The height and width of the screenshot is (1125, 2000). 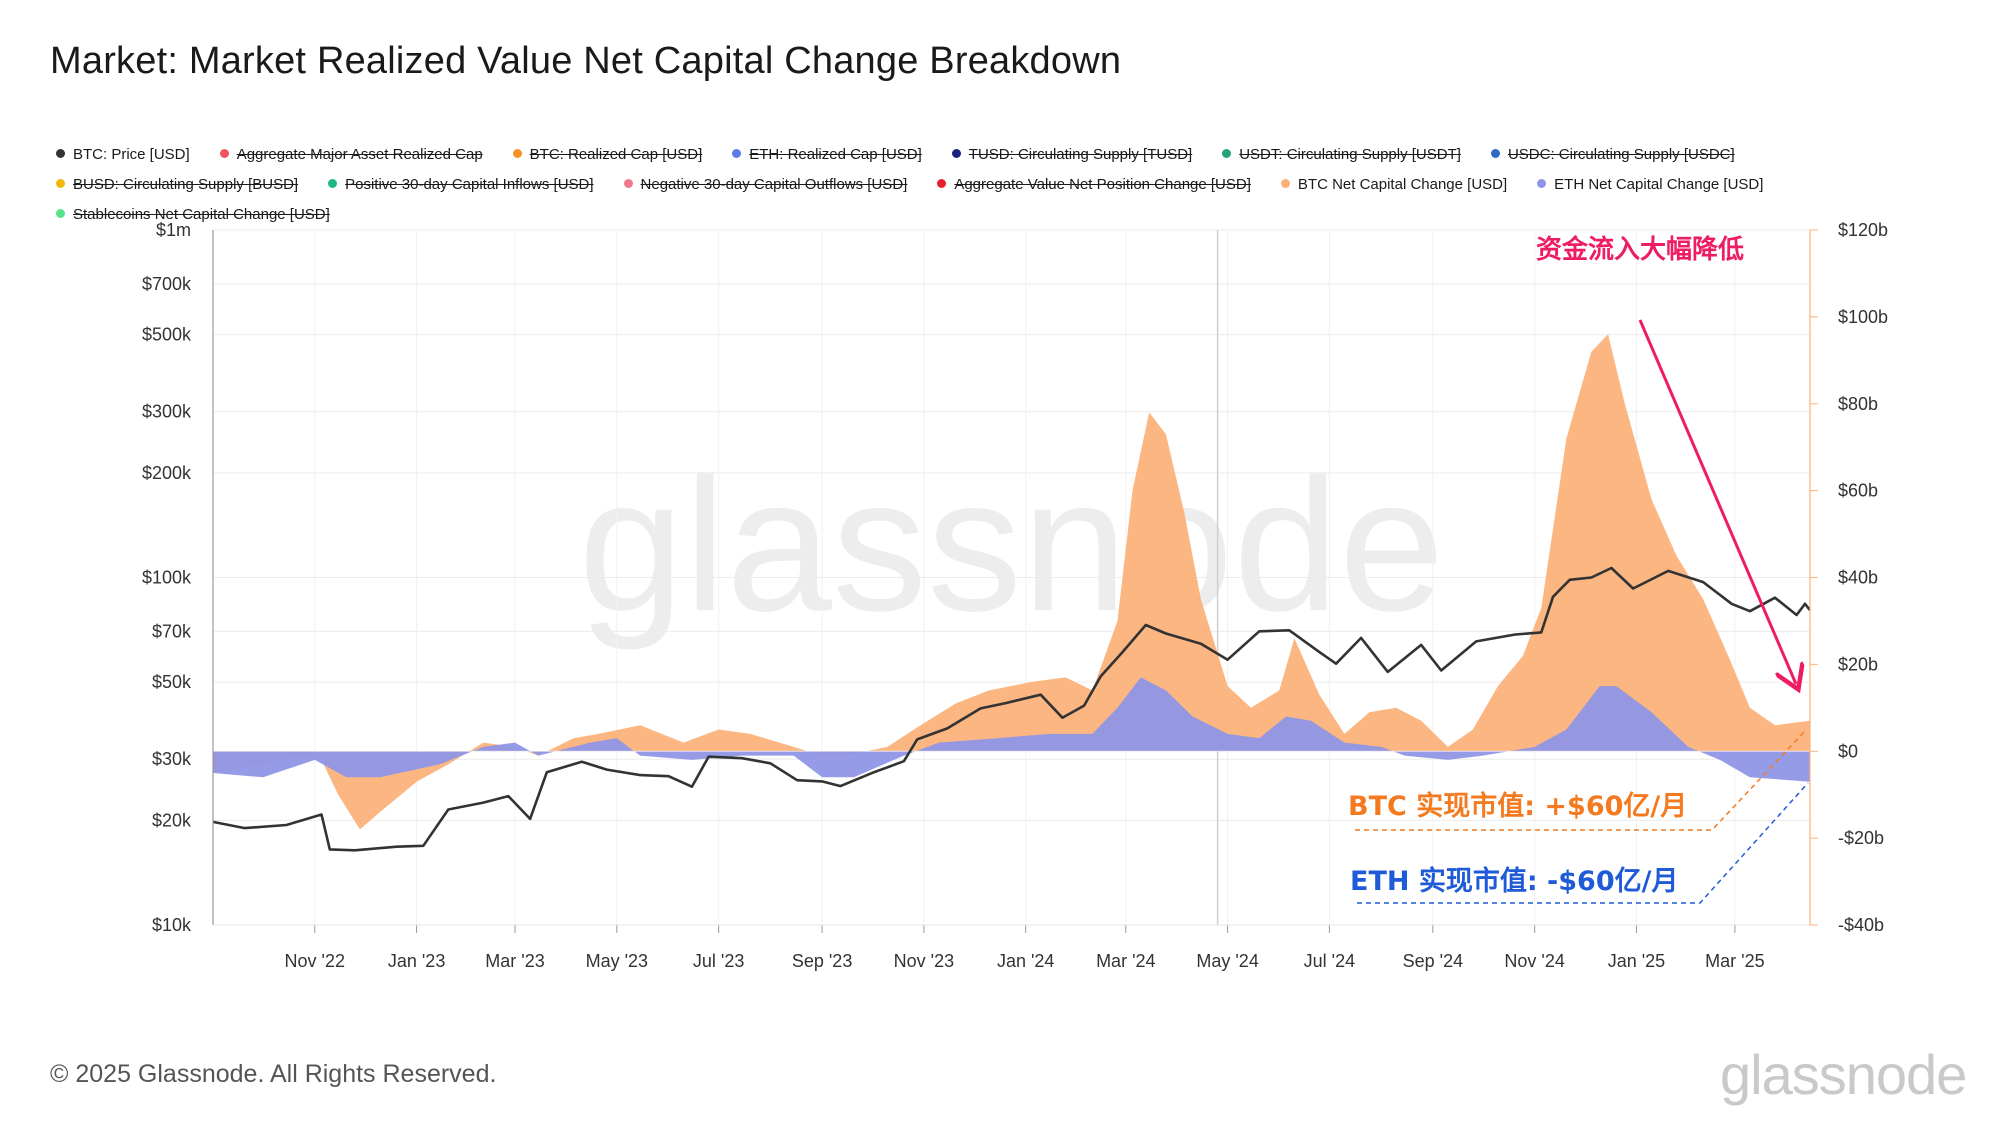 I want to click on legend-item: BTC: Realized Cap [USD], so click(x=607, y=155).